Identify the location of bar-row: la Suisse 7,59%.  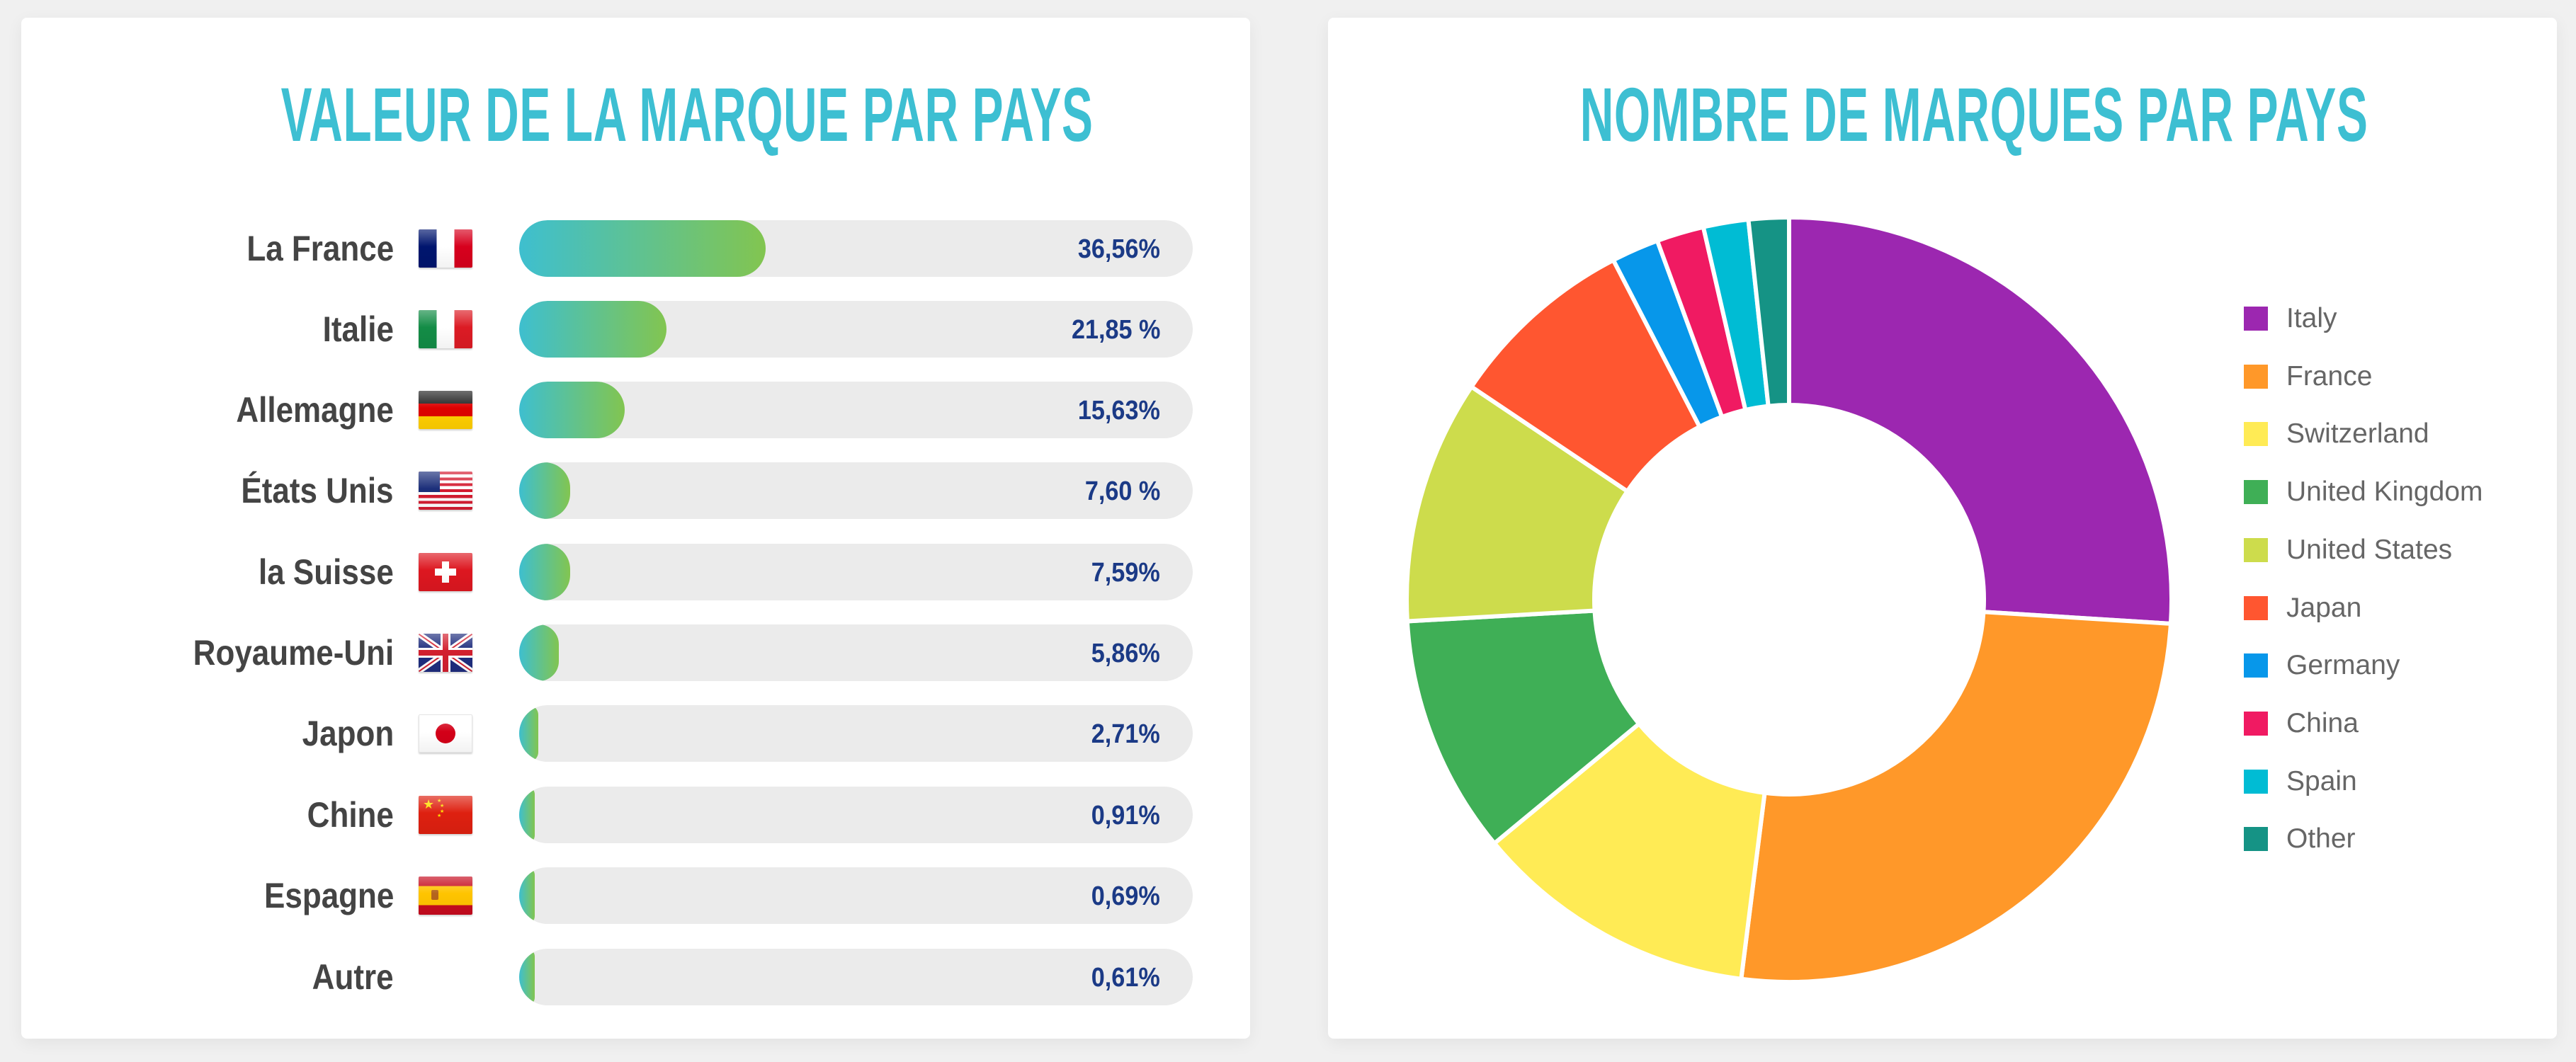
(635, 572).